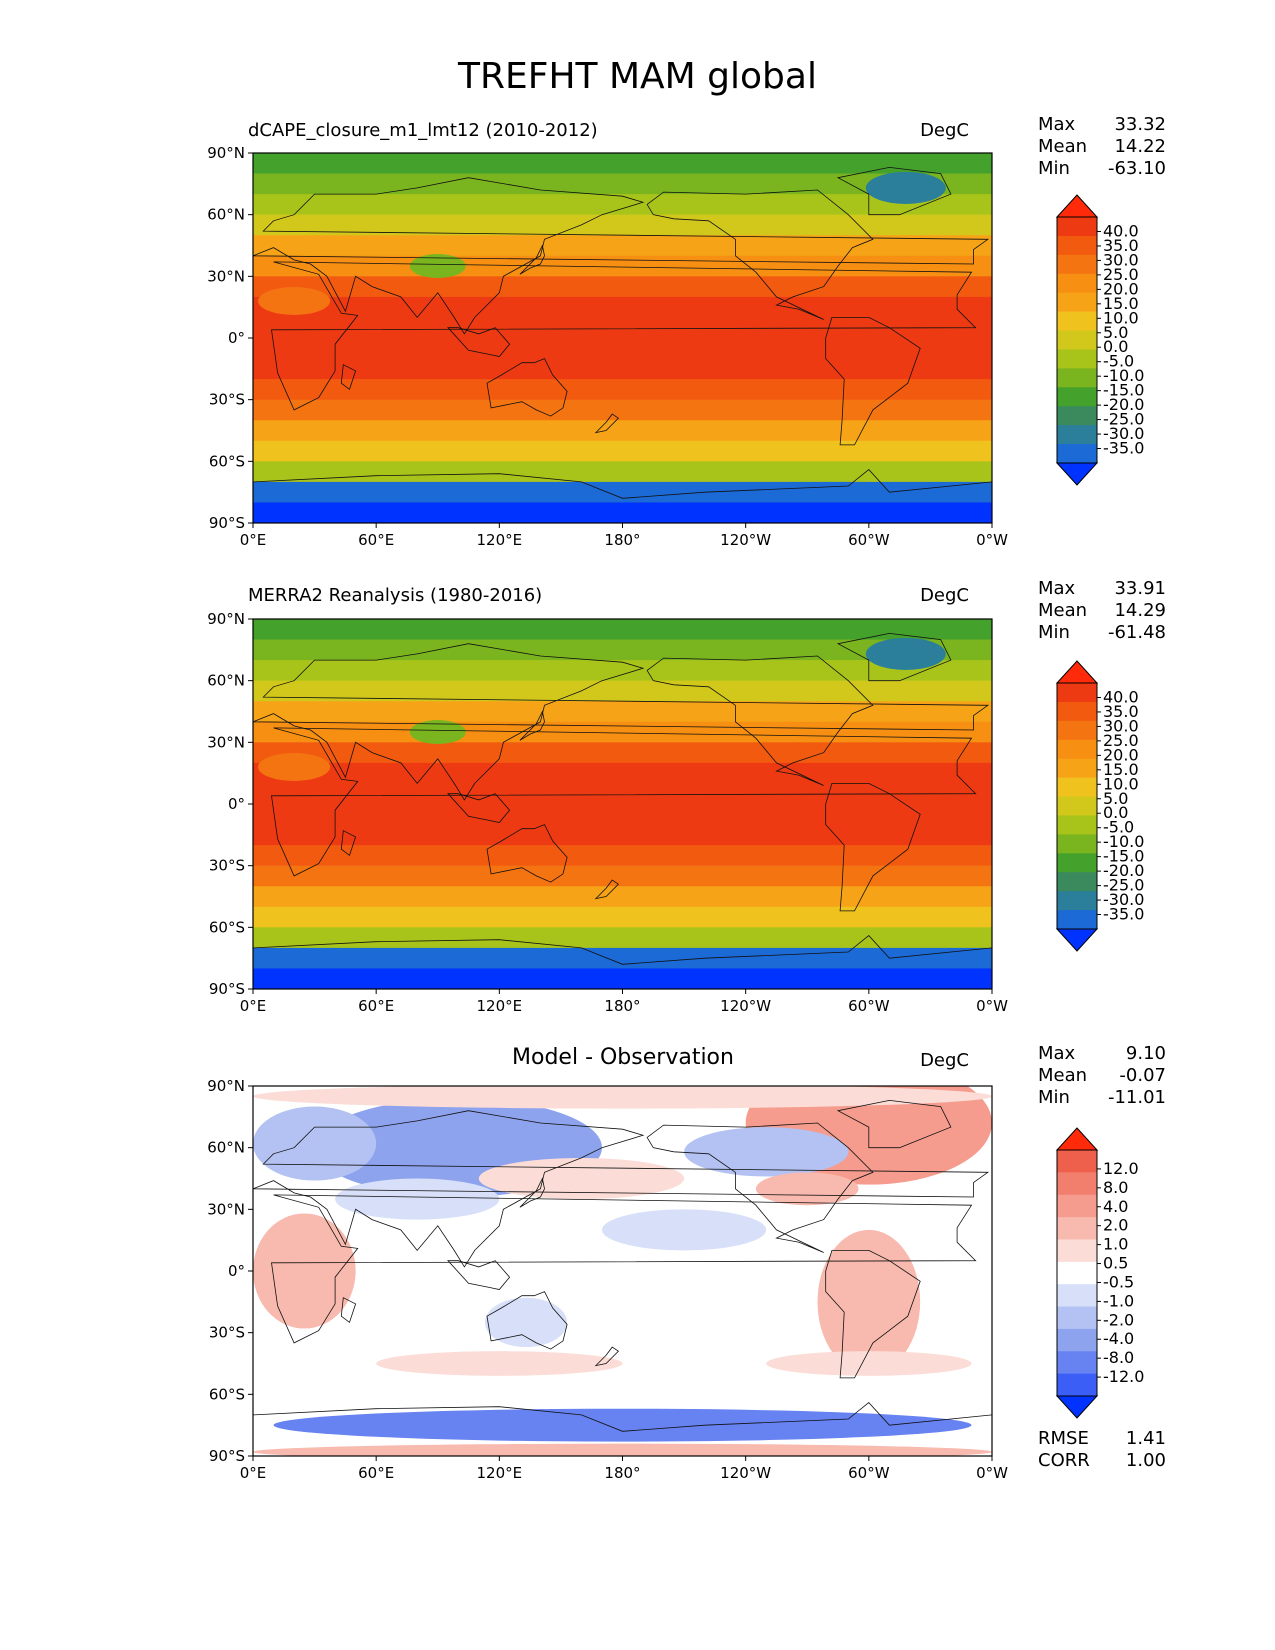 This screenshot has width=1275, height=1650. I want to click on coastline-madagascar, so click(348, 377).